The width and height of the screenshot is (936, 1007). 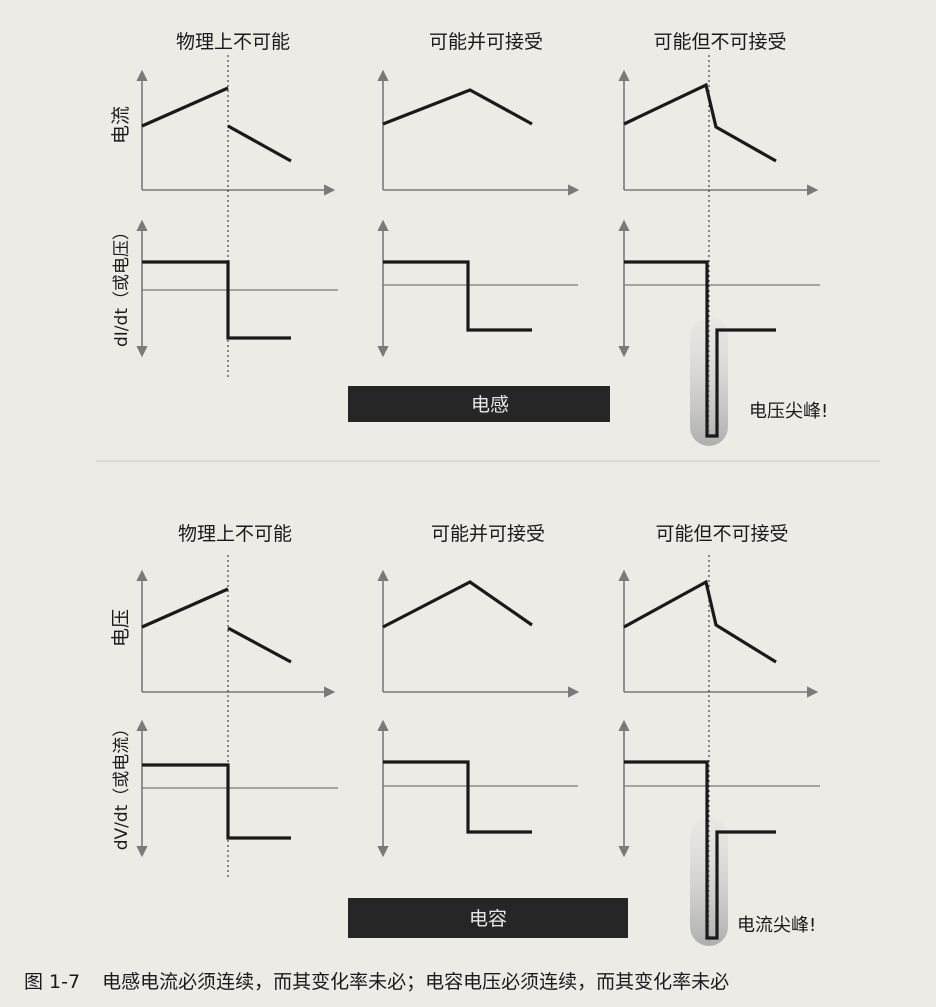 I want to click on voltage-spike-label: 电压尖峰!, so click(x=788, y=411).